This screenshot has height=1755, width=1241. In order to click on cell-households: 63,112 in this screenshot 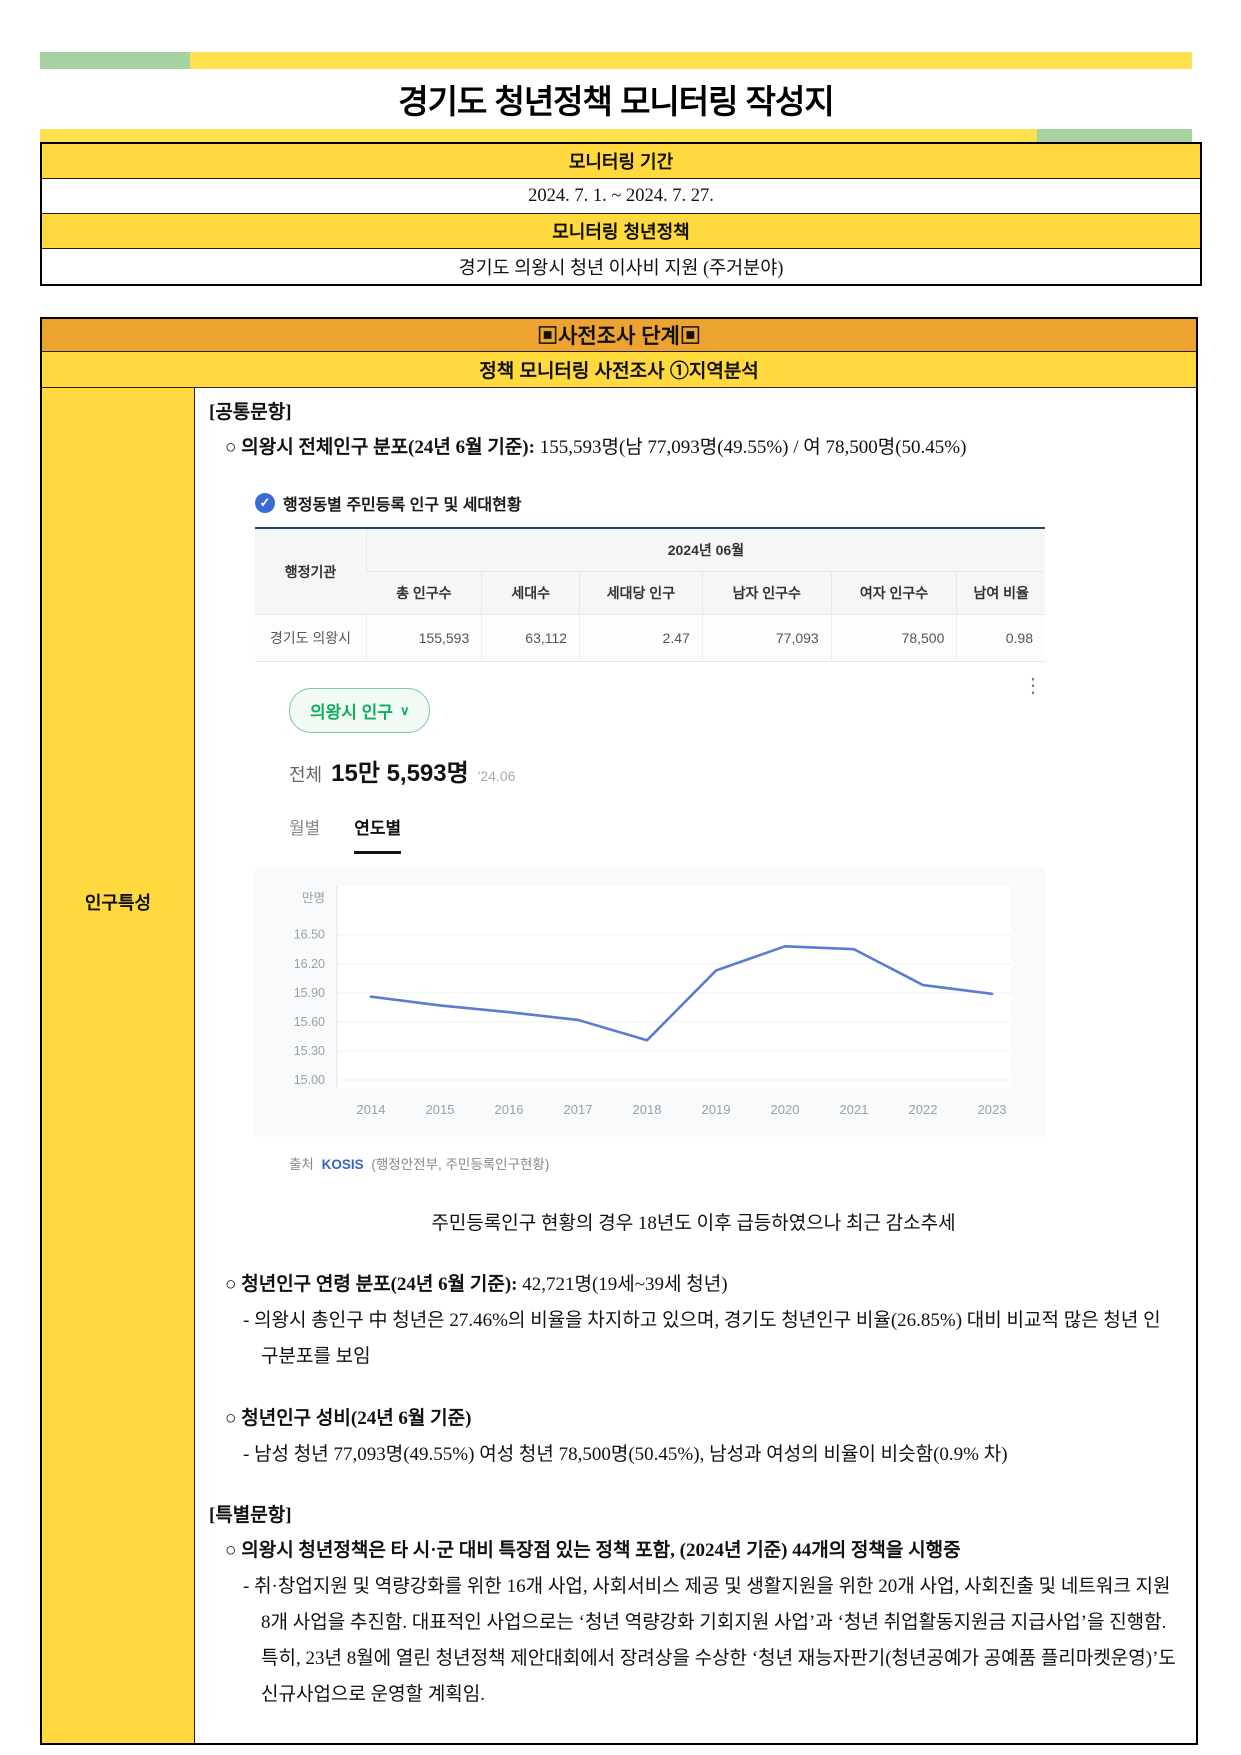, I will do `click(530, 638)`.